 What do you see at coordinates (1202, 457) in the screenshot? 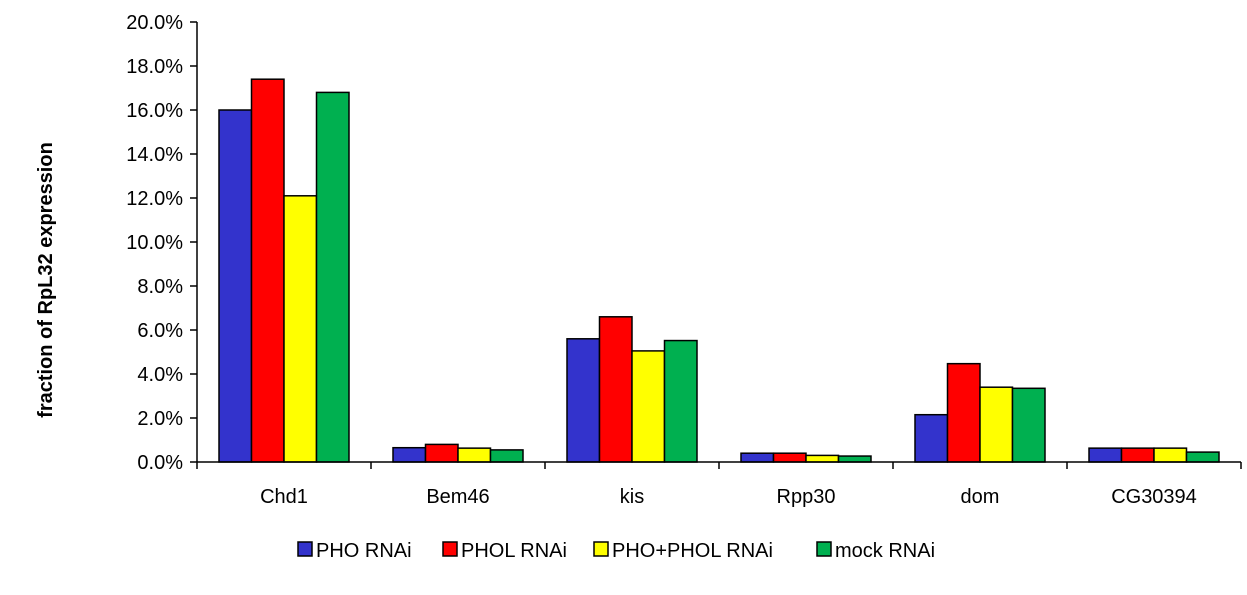
I see `bar-mock-rnai-cg30394` at bounding box center [1202, 457].